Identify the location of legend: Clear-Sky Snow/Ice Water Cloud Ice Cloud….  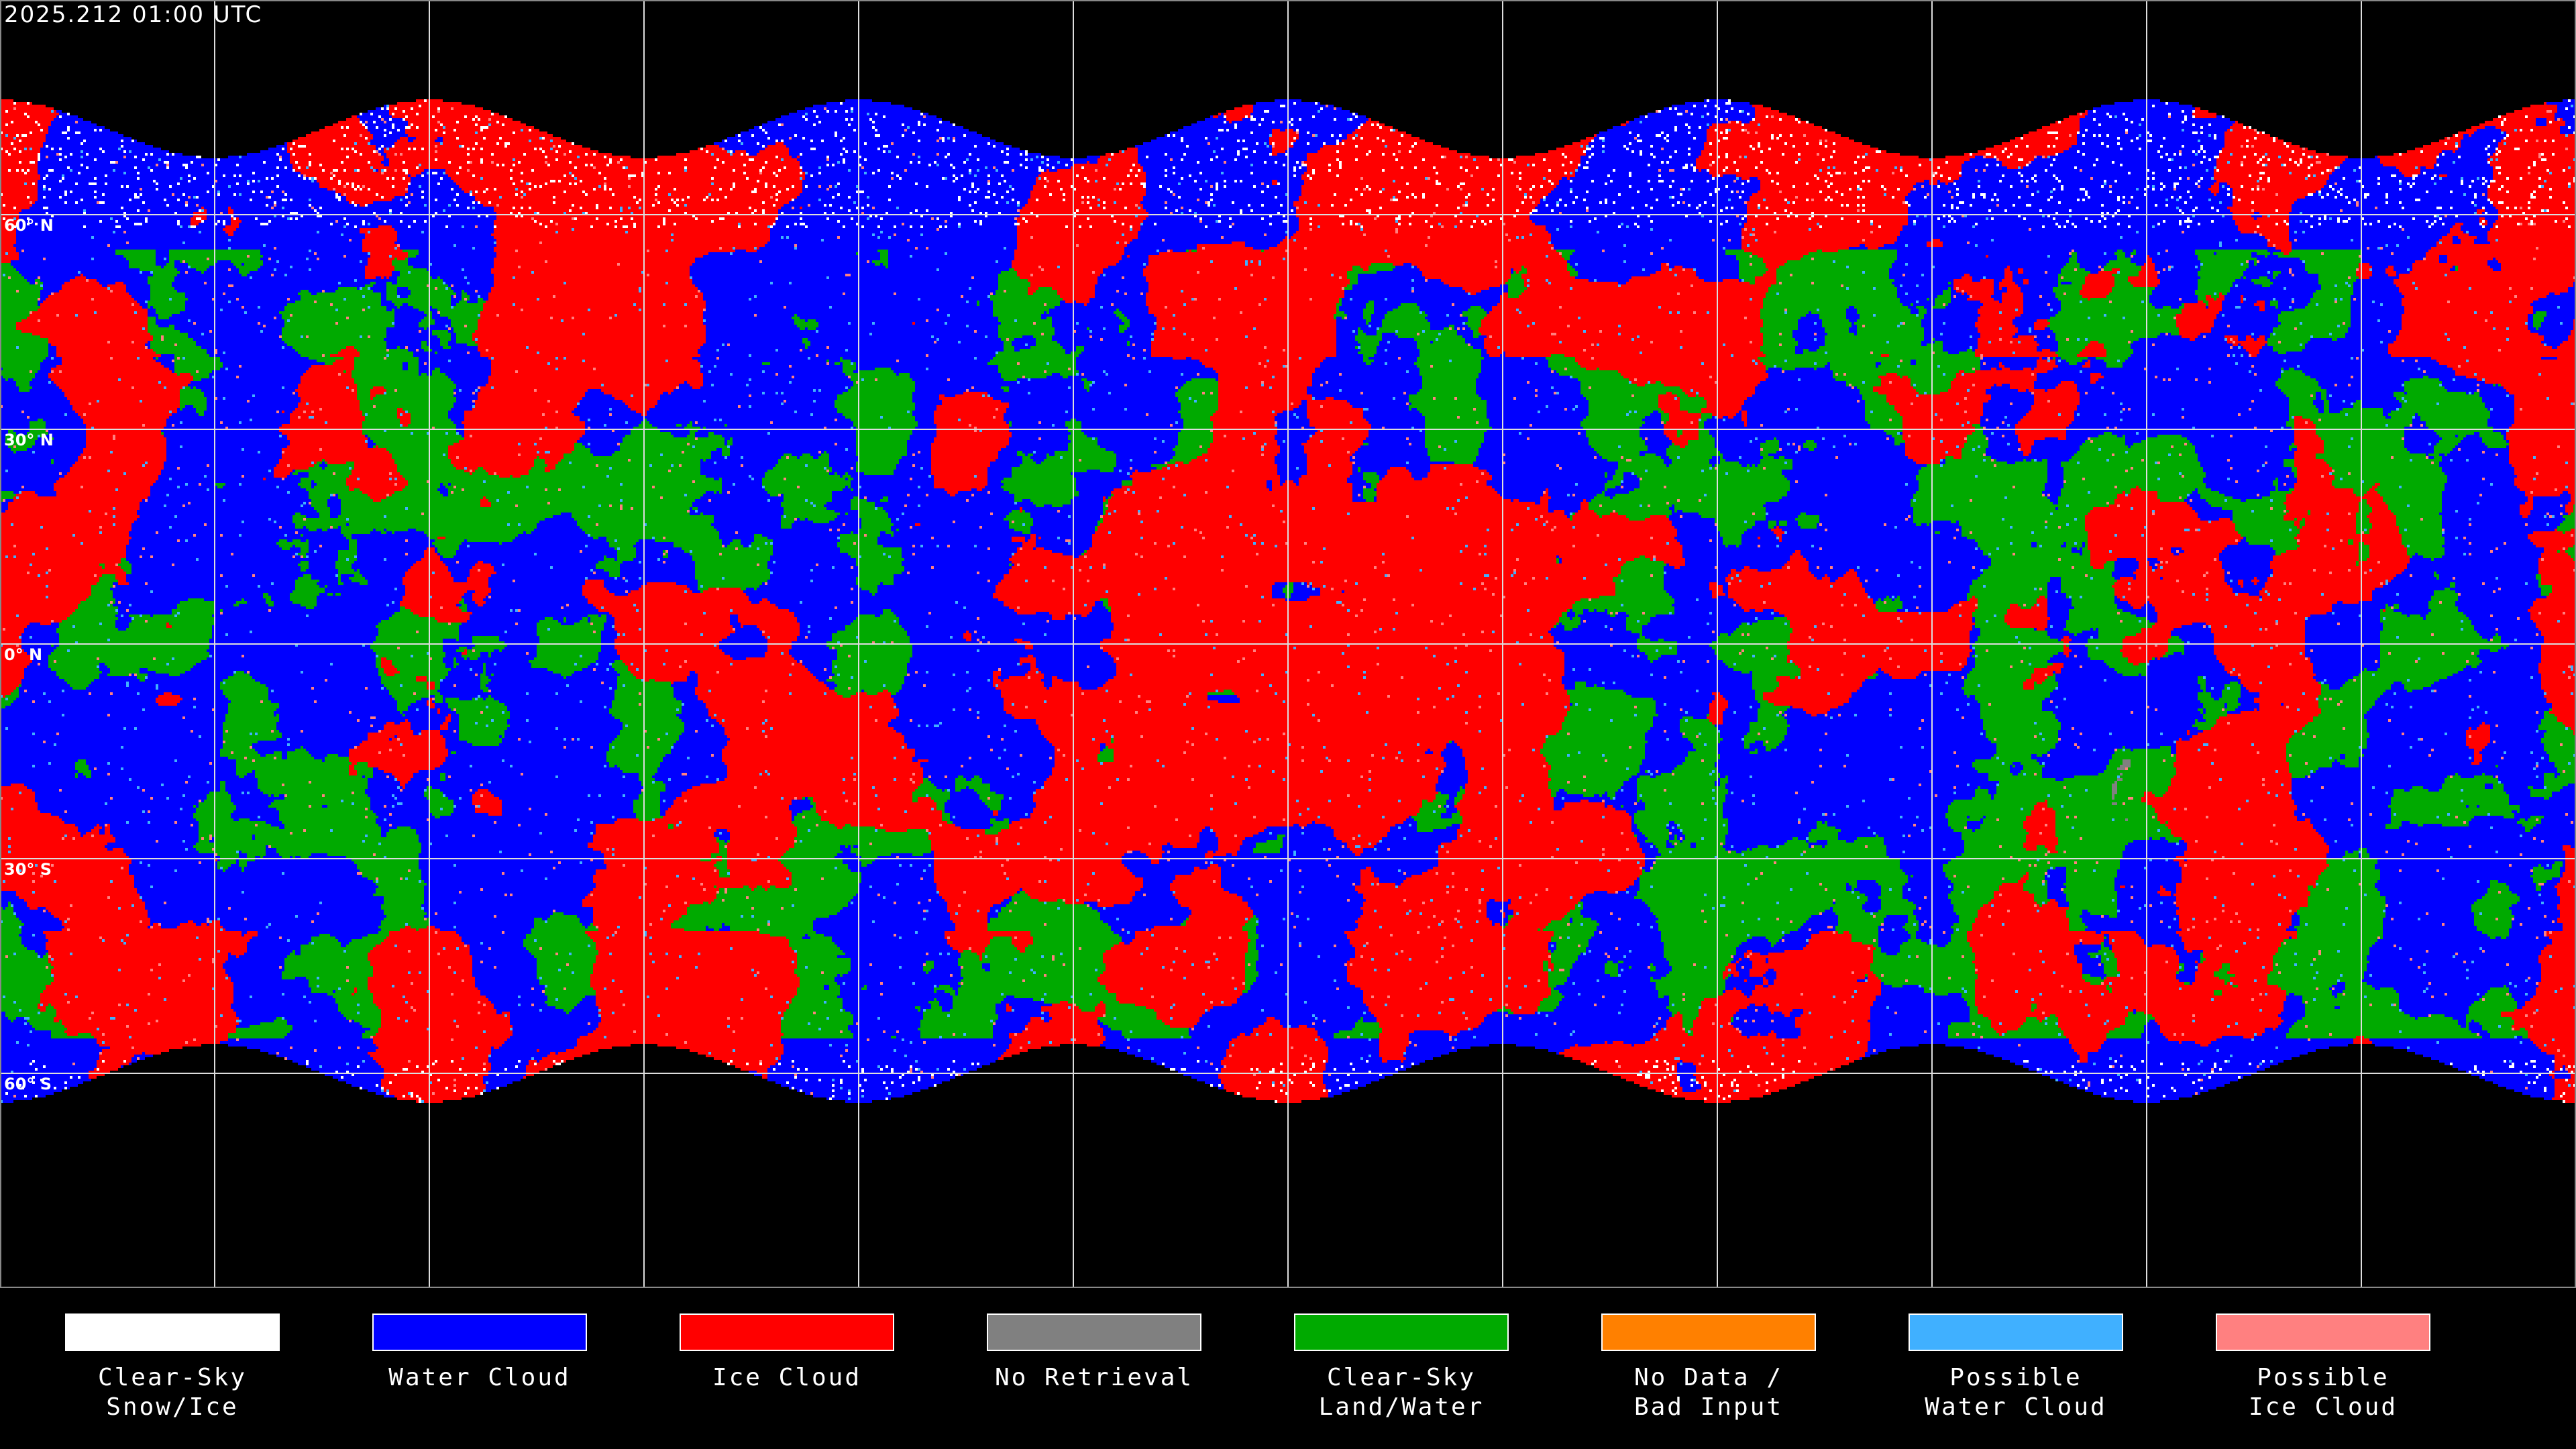
(1288, 1368).